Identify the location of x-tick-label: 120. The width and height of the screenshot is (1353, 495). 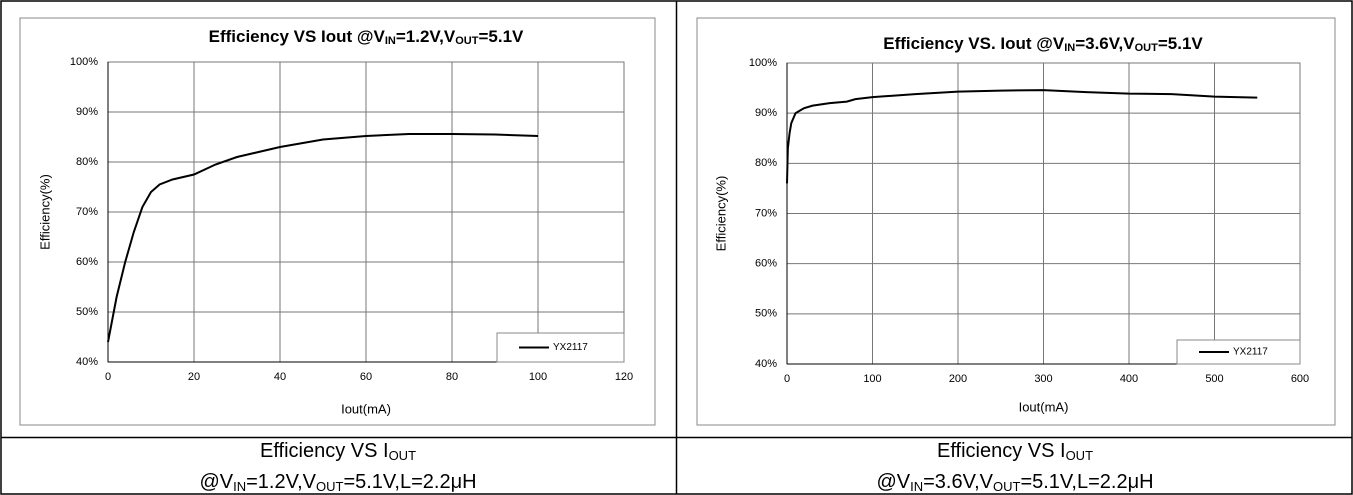
(624, 377).